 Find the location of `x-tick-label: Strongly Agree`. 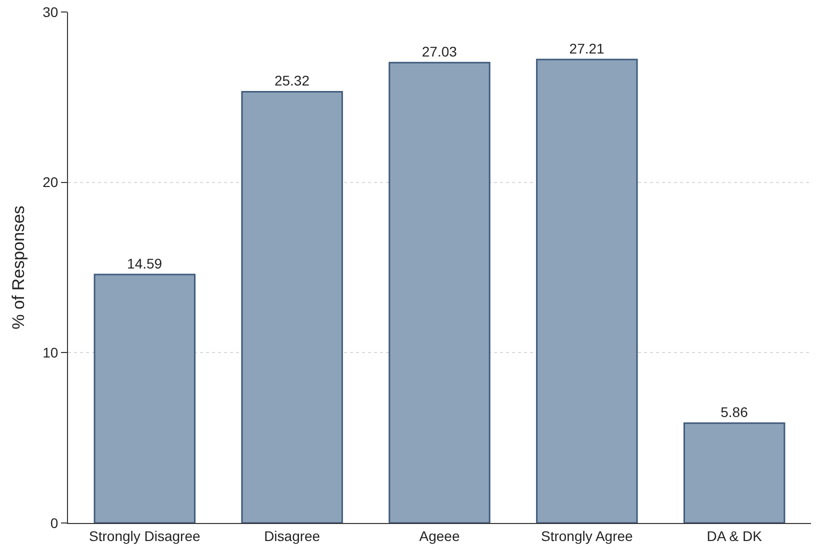

x-tick-label: Strongly Agree is located at coordinates (587, 536).